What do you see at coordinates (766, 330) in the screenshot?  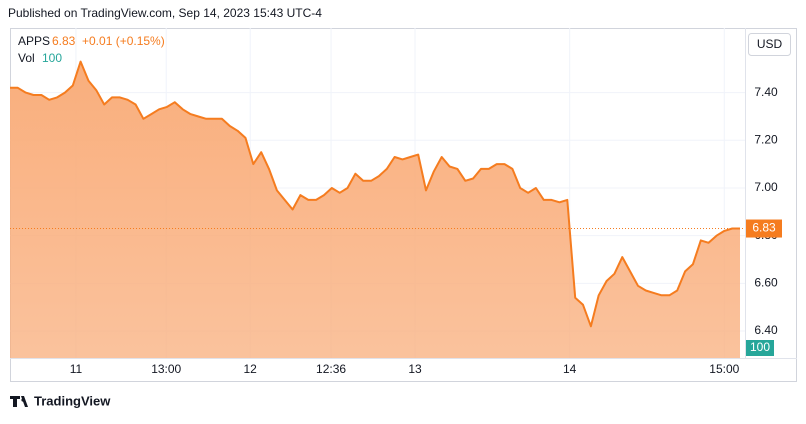 I see `y-tick-label: 6.40` at bounding box center [766, 330].